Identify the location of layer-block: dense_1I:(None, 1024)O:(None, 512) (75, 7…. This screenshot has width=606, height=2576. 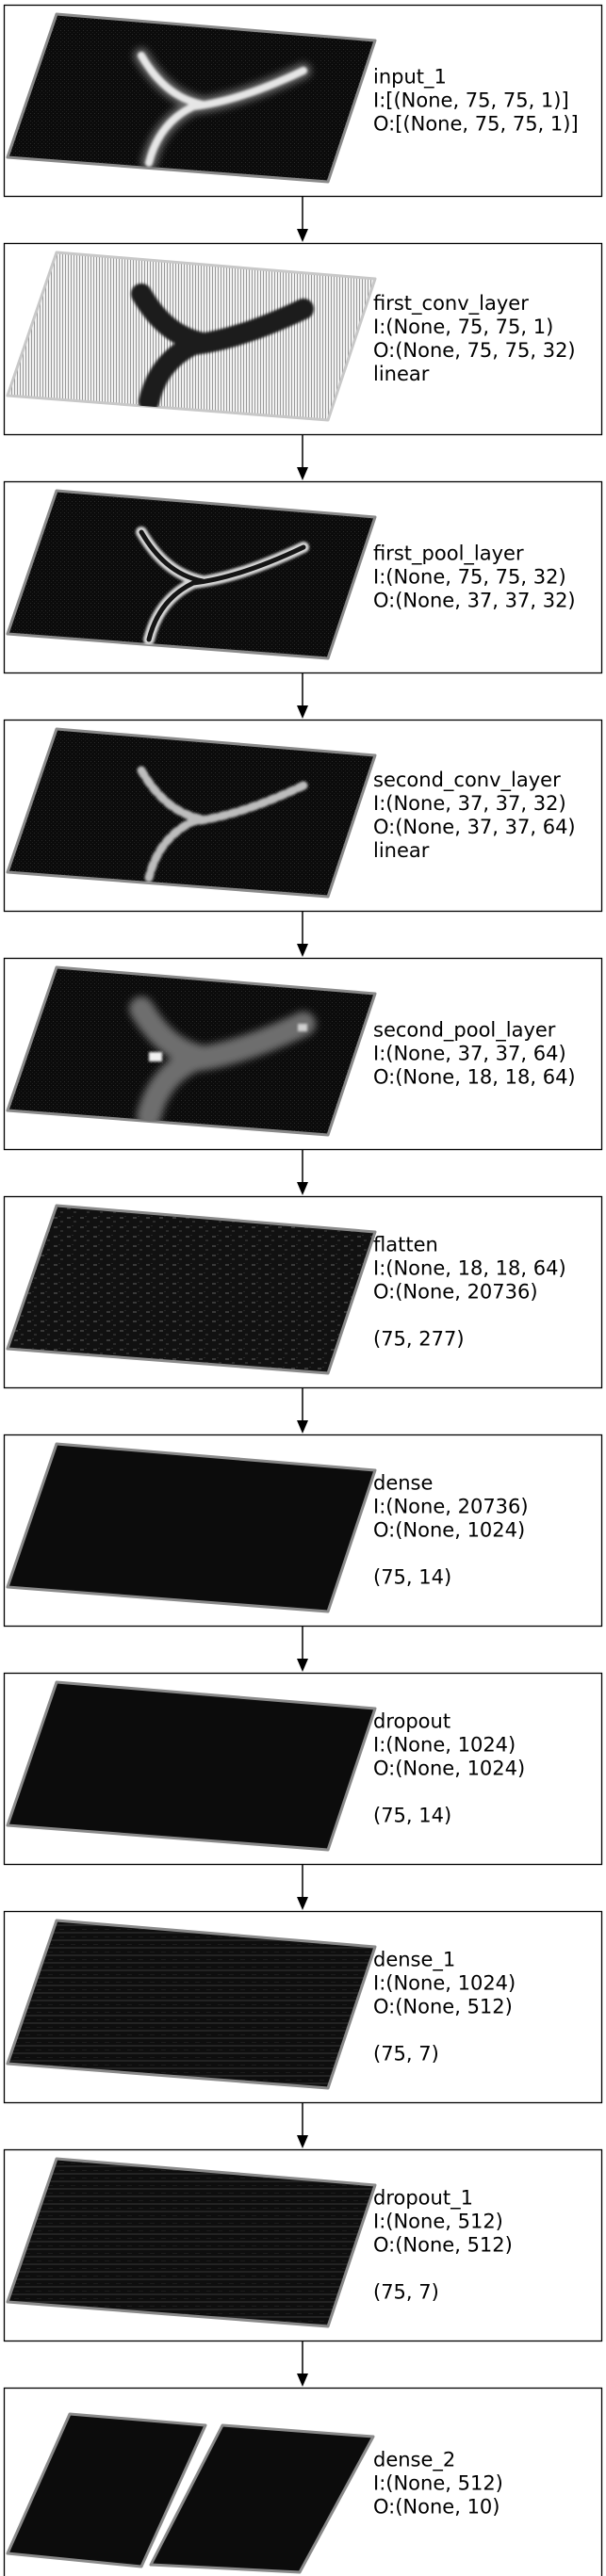
(303, 2029).